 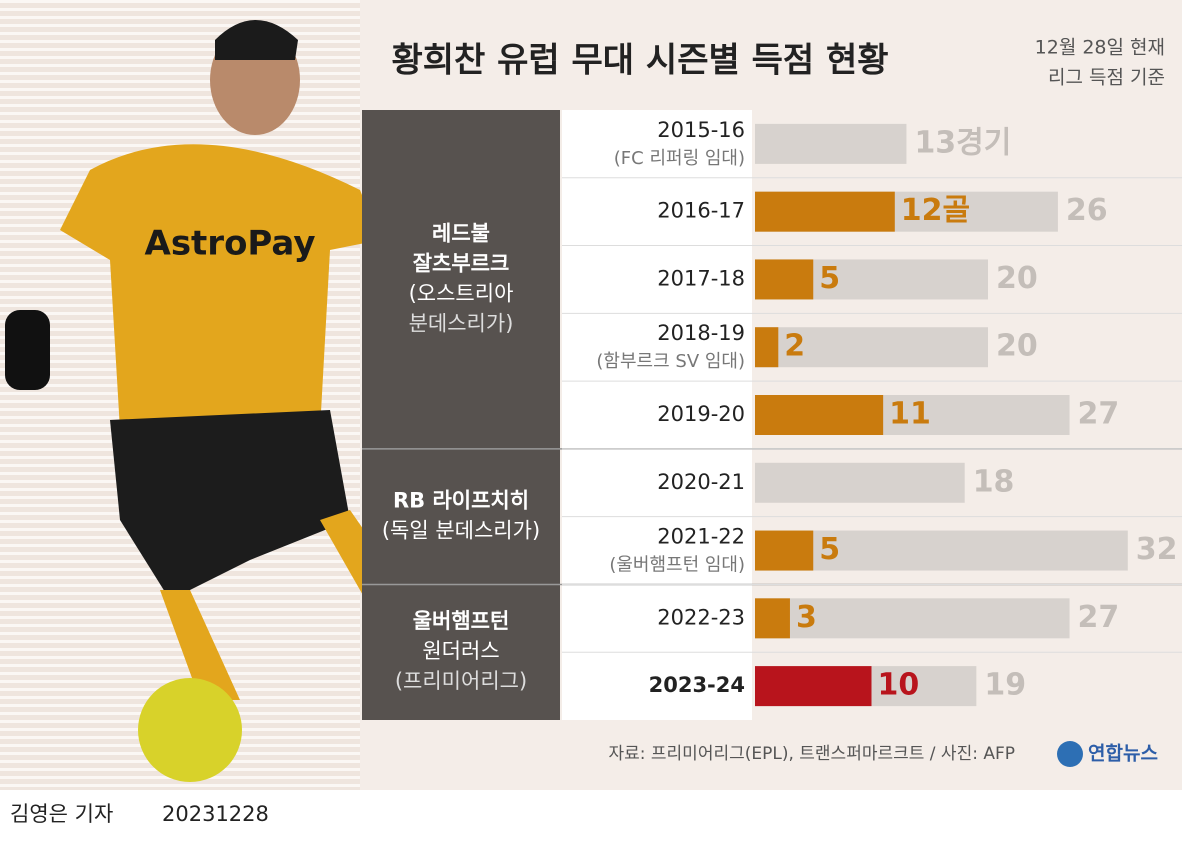 I want to click on season-label: 2021-22, so click(x=701, y=537).